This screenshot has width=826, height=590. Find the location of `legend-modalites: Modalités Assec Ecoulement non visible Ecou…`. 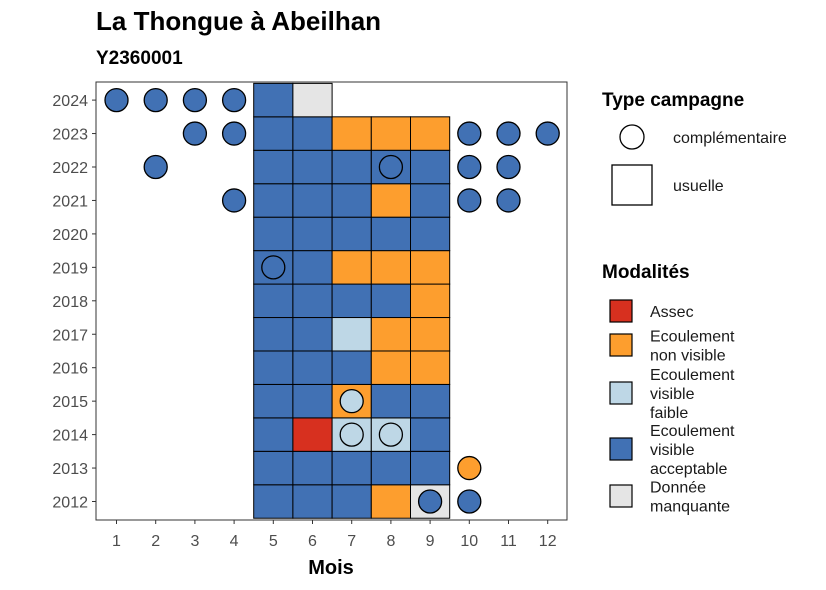

legend-modalites: Modalités Assec Ecoulement non visible Ecou… is located at coordinates (668, 389).